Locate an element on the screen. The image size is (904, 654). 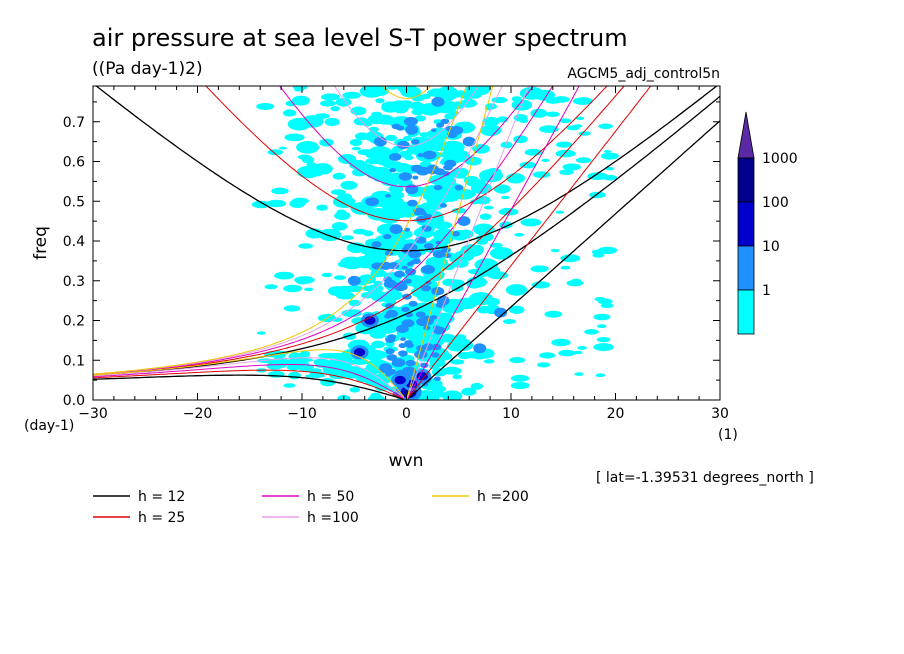
y-tick-label: 0.2 is located at coordinates (74, 322).